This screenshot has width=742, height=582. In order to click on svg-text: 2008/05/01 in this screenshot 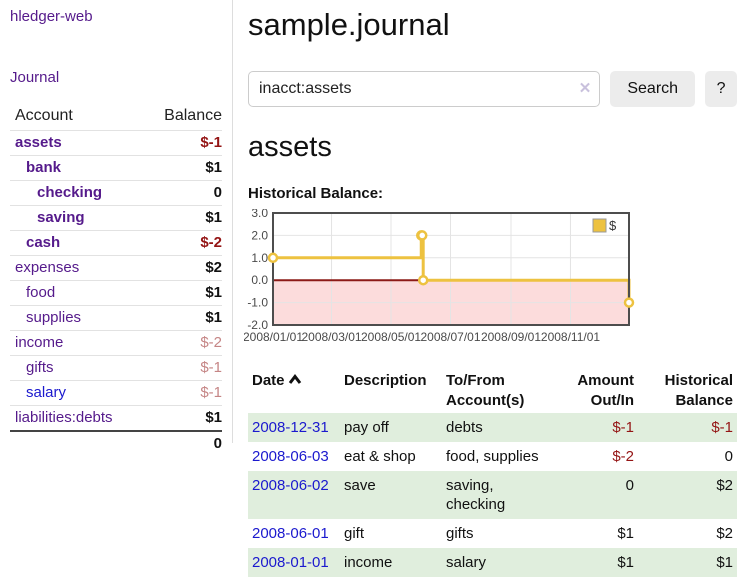, I will do `click(391, 337)`.